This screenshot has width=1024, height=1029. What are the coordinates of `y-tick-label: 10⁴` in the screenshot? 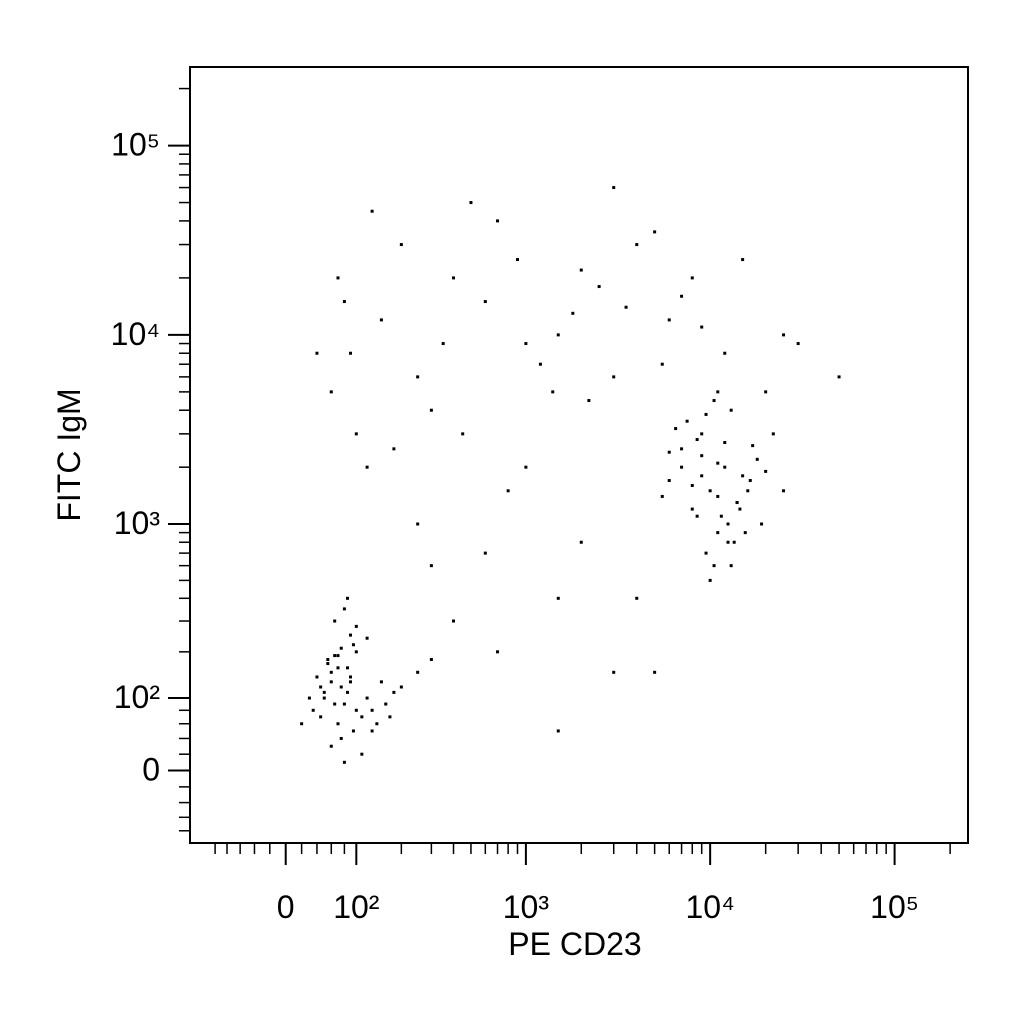 It's located at (135, 334).